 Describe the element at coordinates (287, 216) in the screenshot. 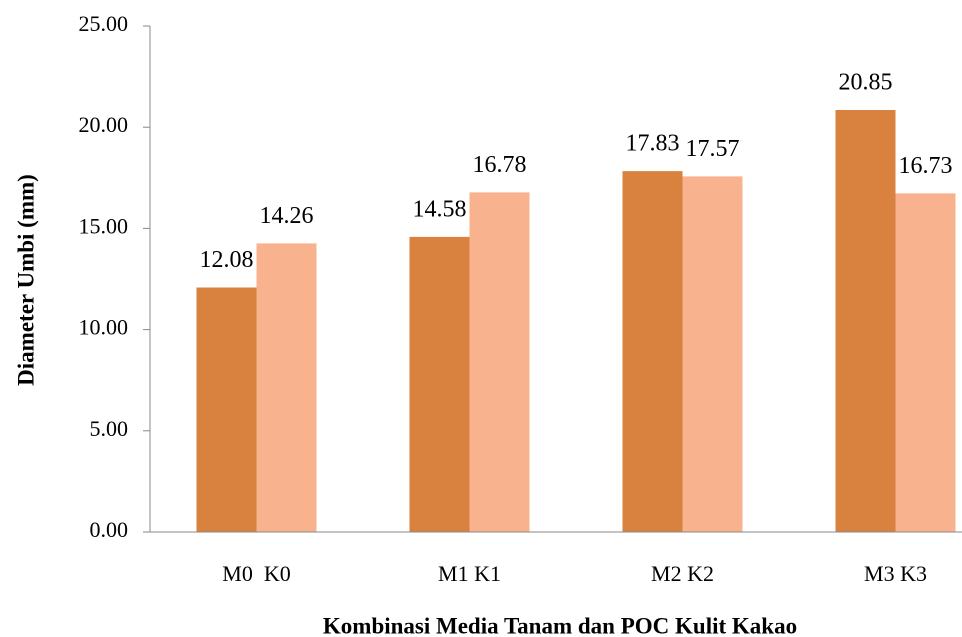

I see `data-label: 14.26` at that location.